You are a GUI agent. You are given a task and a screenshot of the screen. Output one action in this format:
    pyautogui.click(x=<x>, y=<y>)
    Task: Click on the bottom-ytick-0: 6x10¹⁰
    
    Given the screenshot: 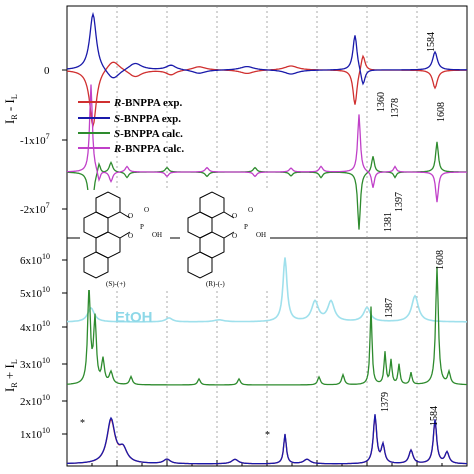 What is the action you would take?
    pyautogui.click(x=35, y=259)
    